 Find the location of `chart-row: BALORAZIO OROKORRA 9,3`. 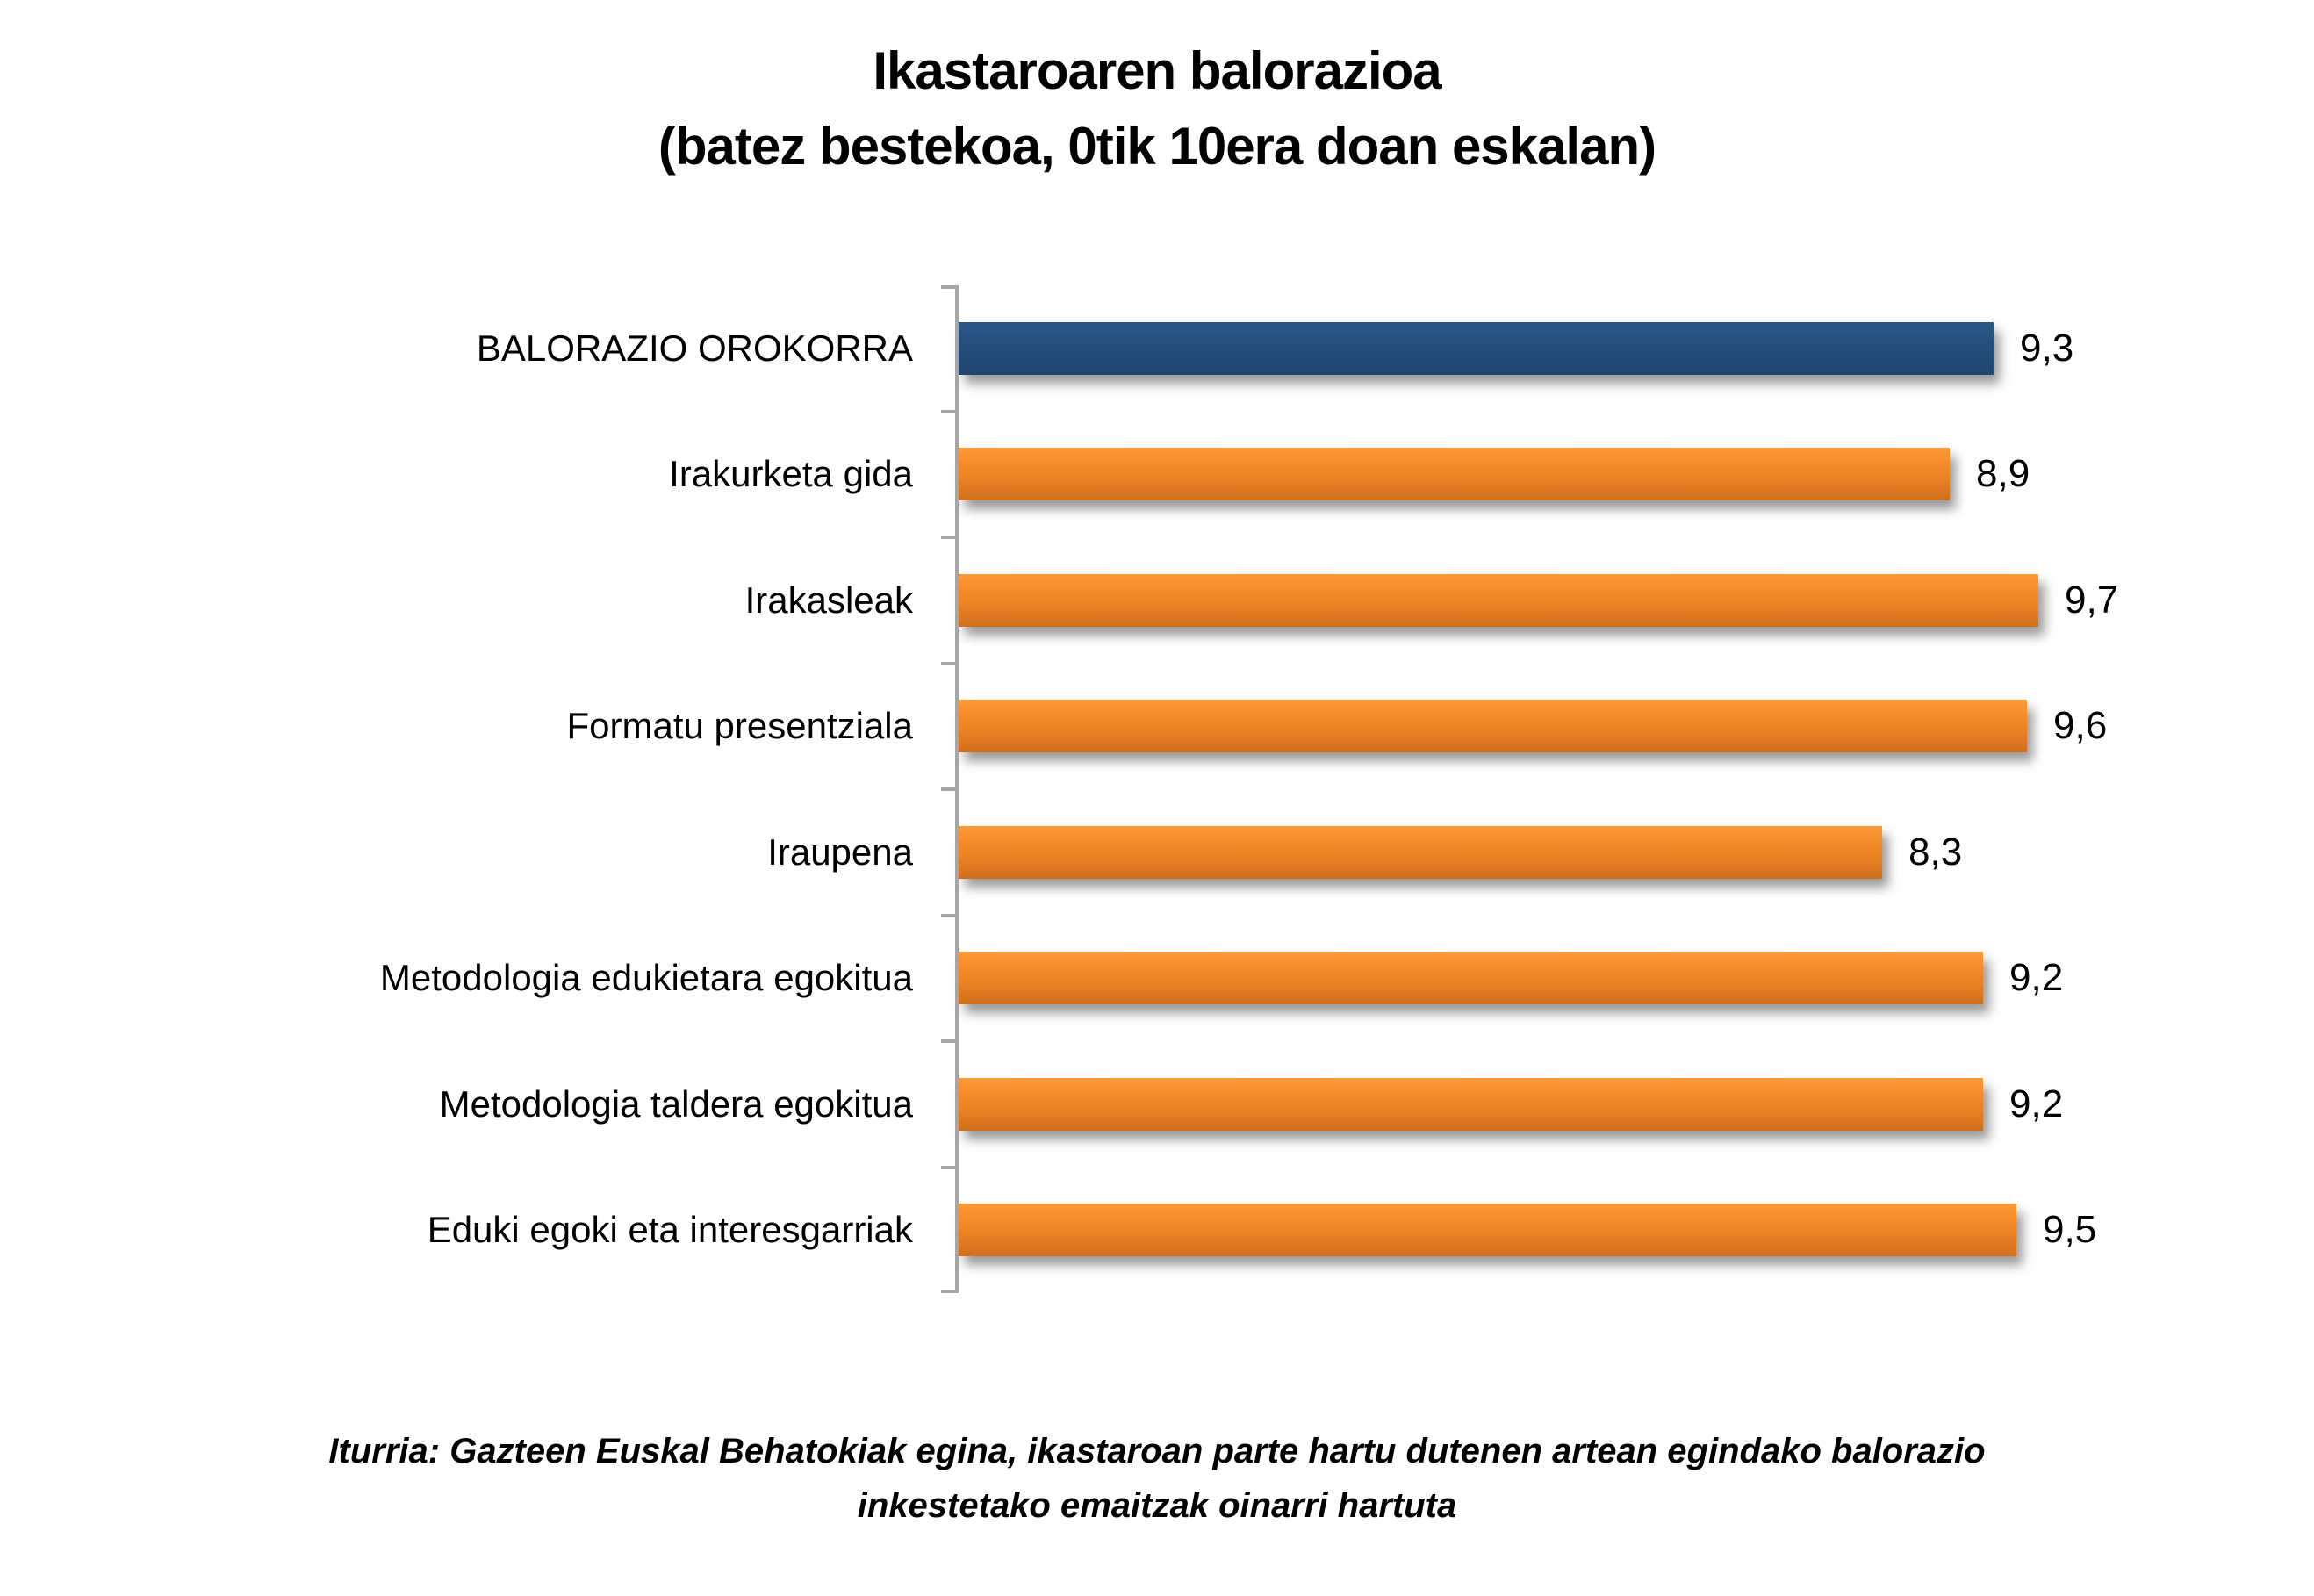

chart-row: BALORAZIO OROKORRA 9,3 is located at coordinates (1157, 348).